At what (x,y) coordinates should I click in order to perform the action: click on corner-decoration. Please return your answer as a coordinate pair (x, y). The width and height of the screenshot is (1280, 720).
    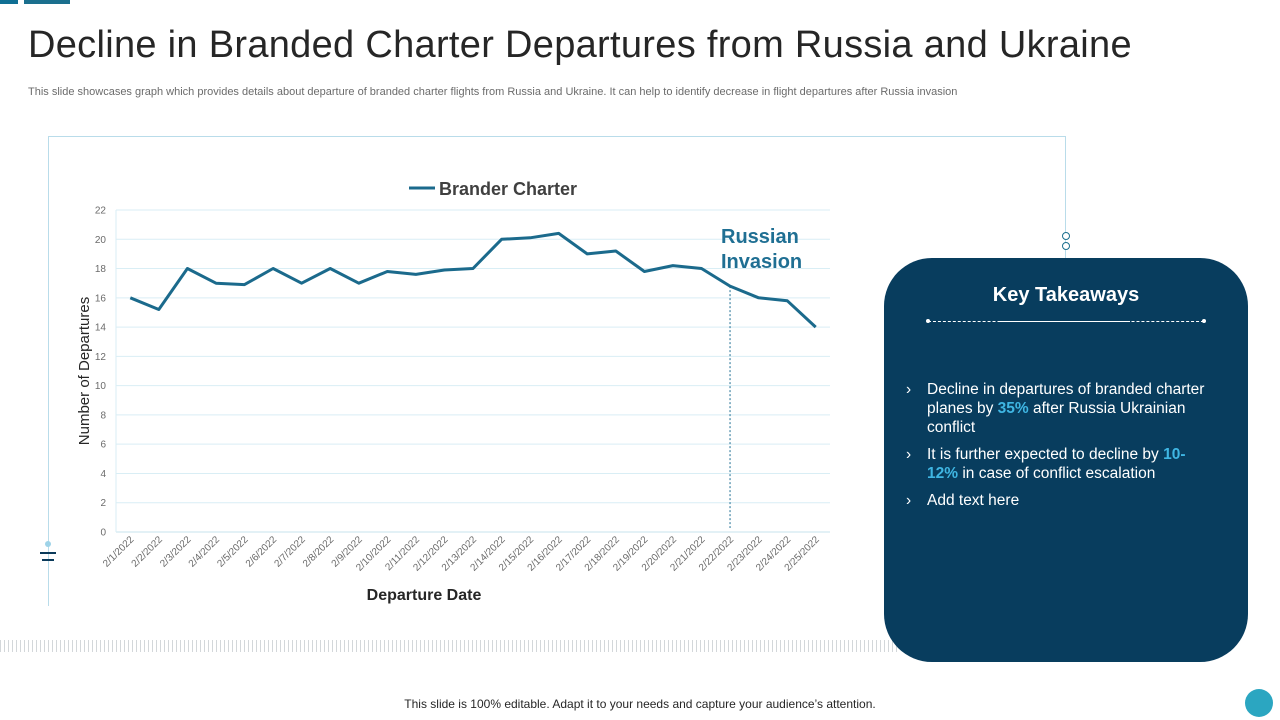
    Looking at the image, I should click on (1259, 703).